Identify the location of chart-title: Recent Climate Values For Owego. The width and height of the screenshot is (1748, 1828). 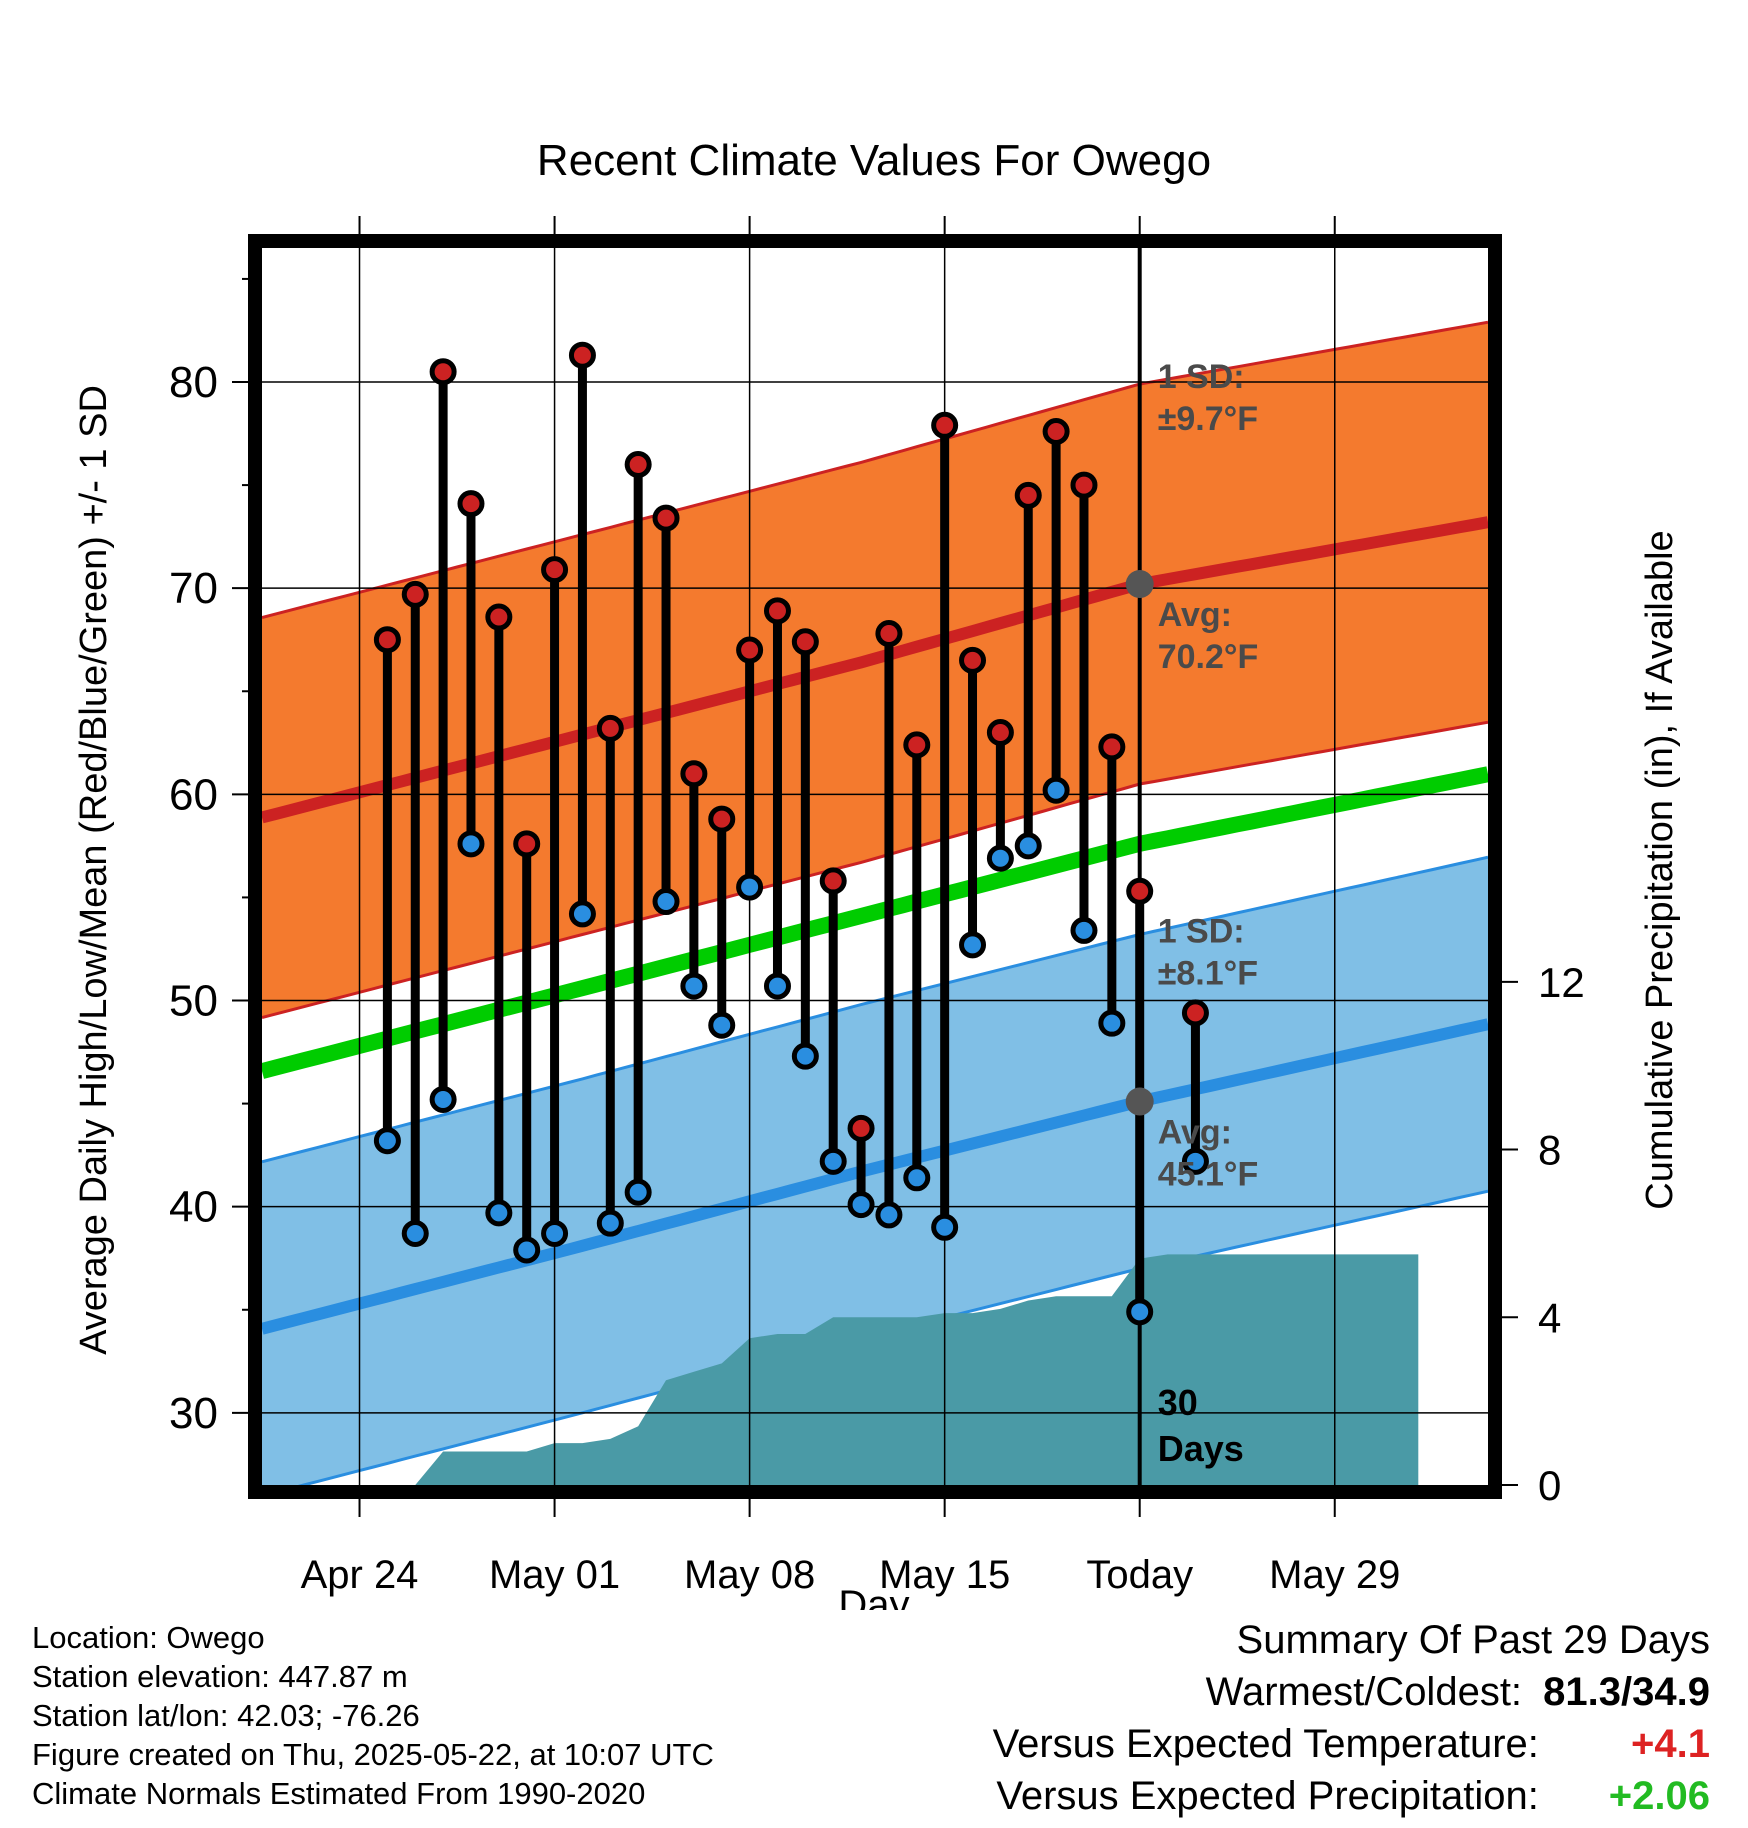
(874, 160).